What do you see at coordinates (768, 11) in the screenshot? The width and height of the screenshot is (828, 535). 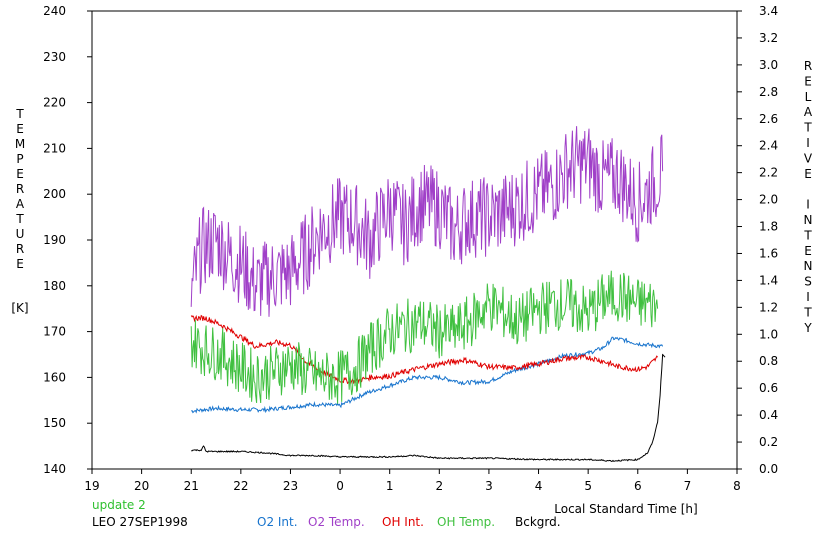 I see `y-right-tick-label: 3.4` at bounding box center [768, 11].